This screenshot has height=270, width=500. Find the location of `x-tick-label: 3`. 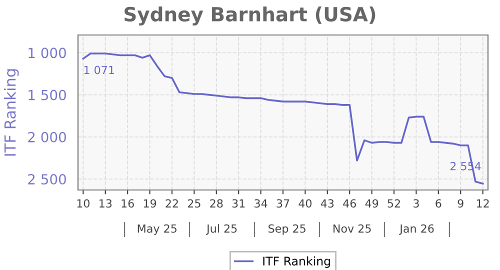

x-tick-label: 3 is located at coordinates (416, 203).